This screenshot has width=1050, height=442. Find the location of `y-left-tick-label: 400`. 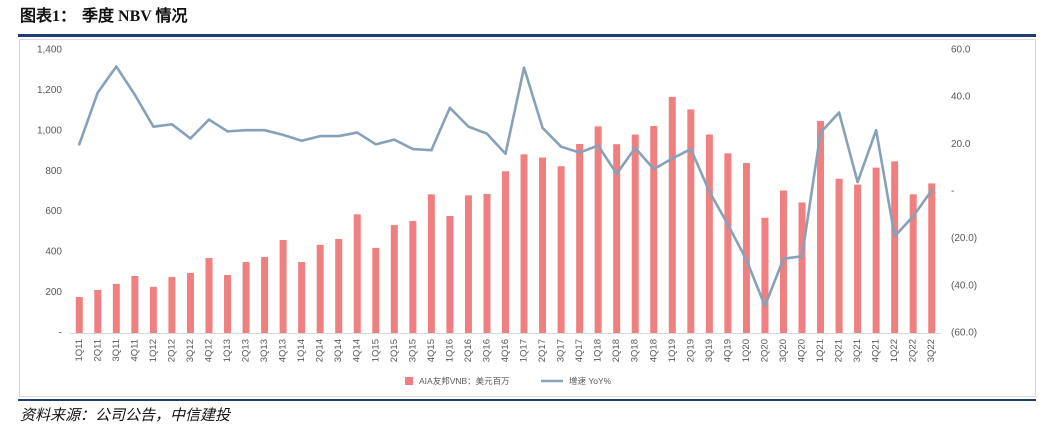

y-left-tick-label: 400 is located at coordinates (53, 252).